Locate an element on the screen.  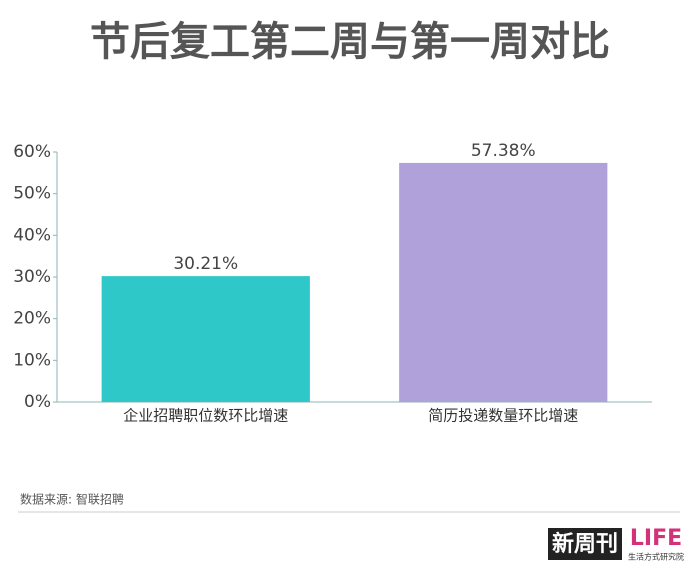
logo-right-sub: 生活方式研究院 is located at coordinates (656, 557).